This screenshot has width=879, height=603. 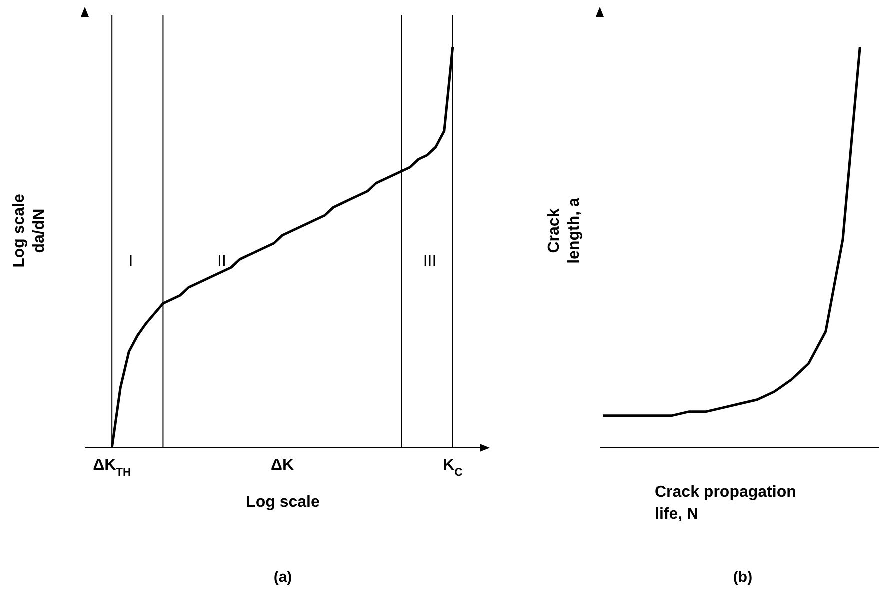 What do you see at coordinates (29, 231) in the screenshot?
I see `y-axis-title: Log scale da/dN` at bounding box center [29, 231].